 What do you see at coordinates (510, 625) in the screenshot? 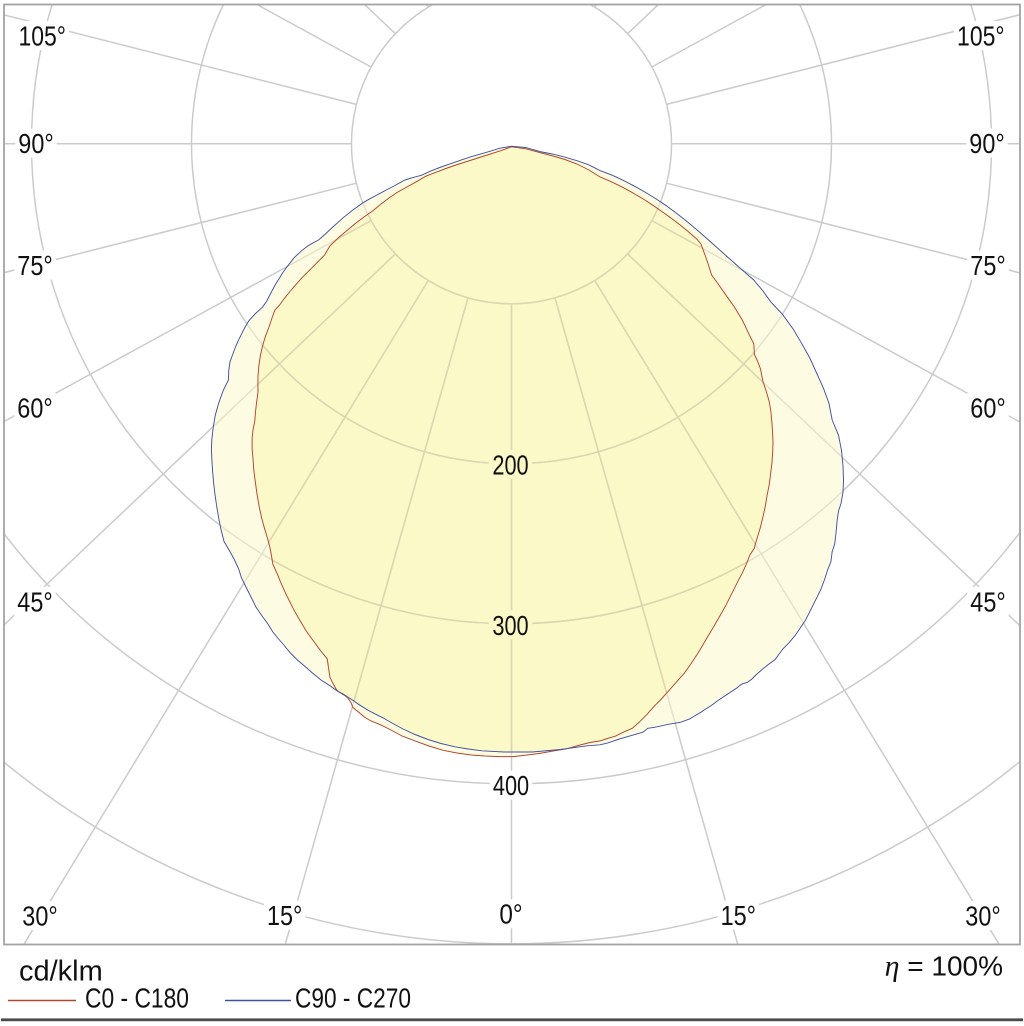
I see `svg-text: 300` at bounding box center [510, 625].